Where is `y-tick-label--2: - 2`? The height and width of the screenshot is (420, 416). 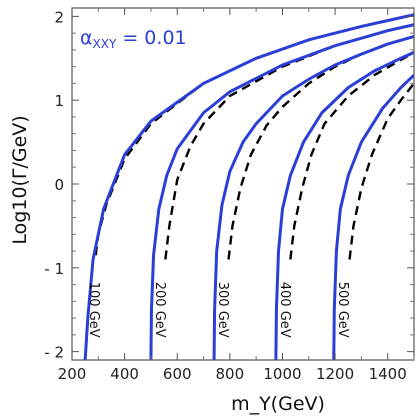
y-tick-label--2: - 2 is located at coordinates (54, 353).